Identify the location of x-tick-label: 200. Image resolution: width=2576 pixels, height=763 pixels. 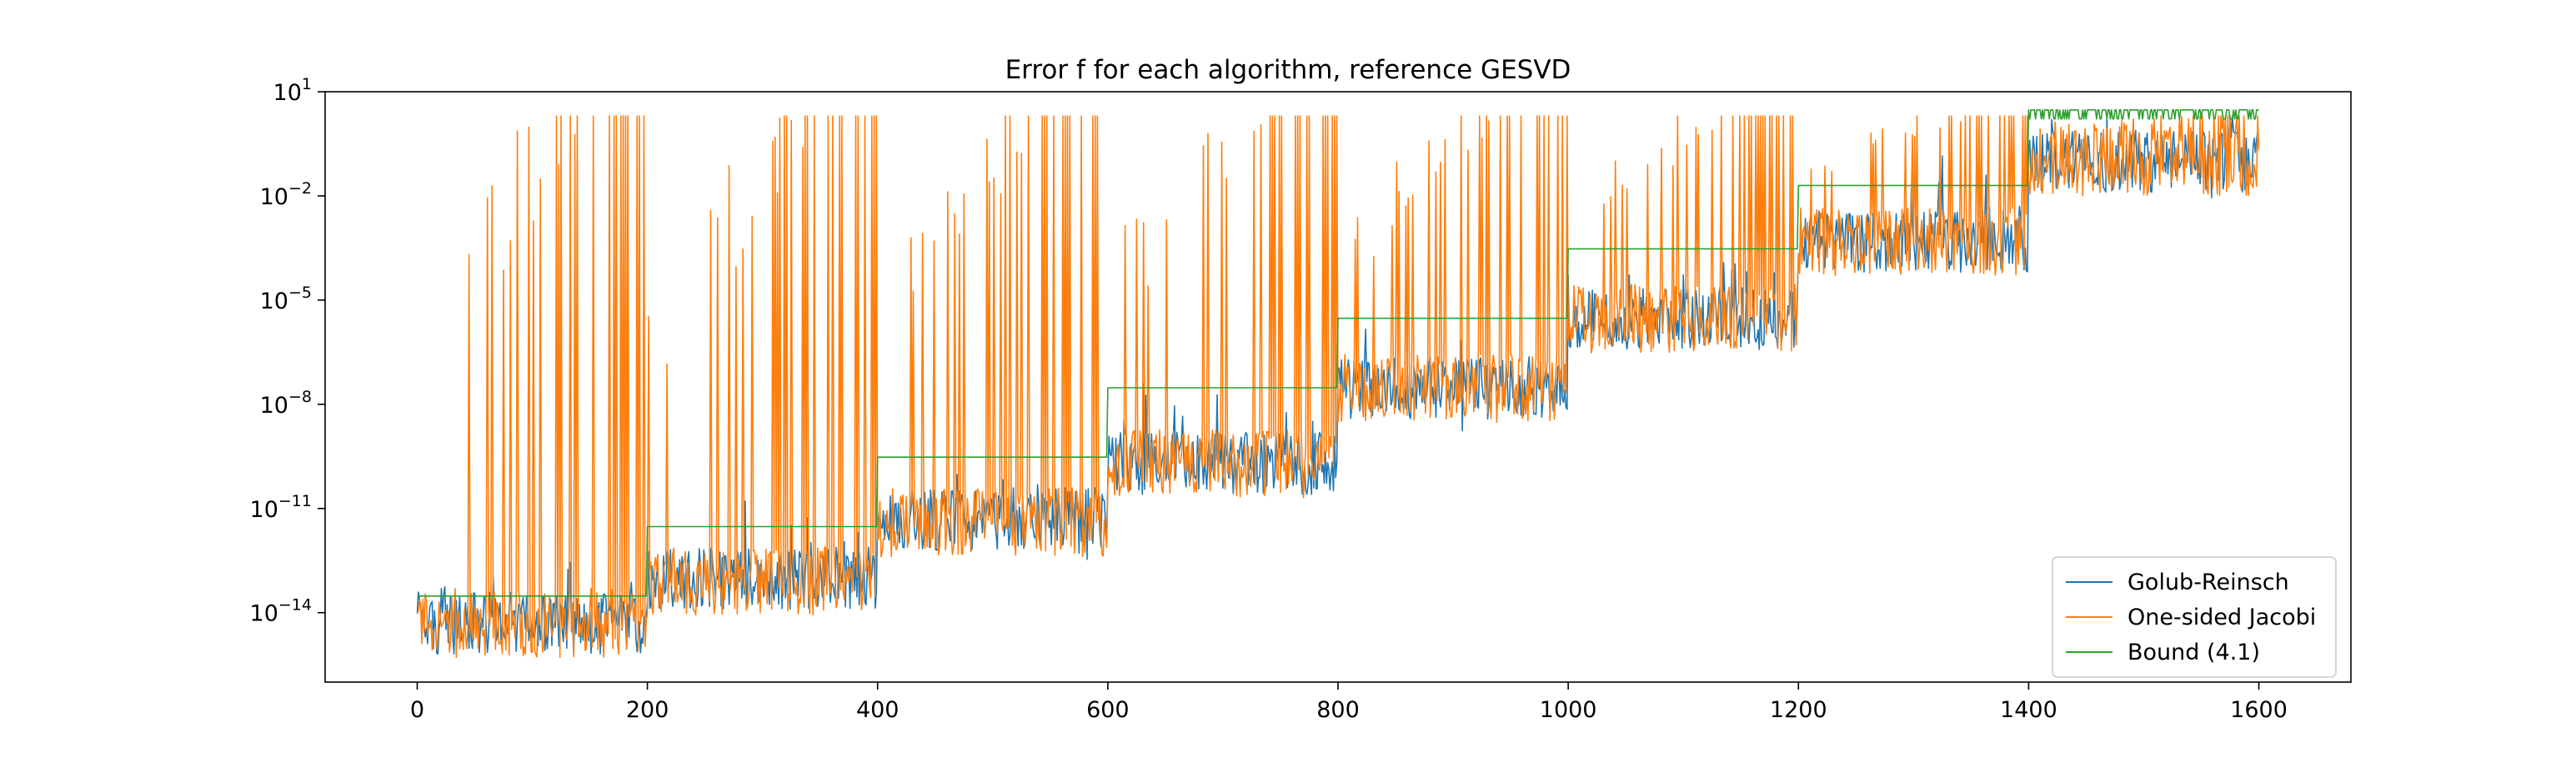
(647, 710).